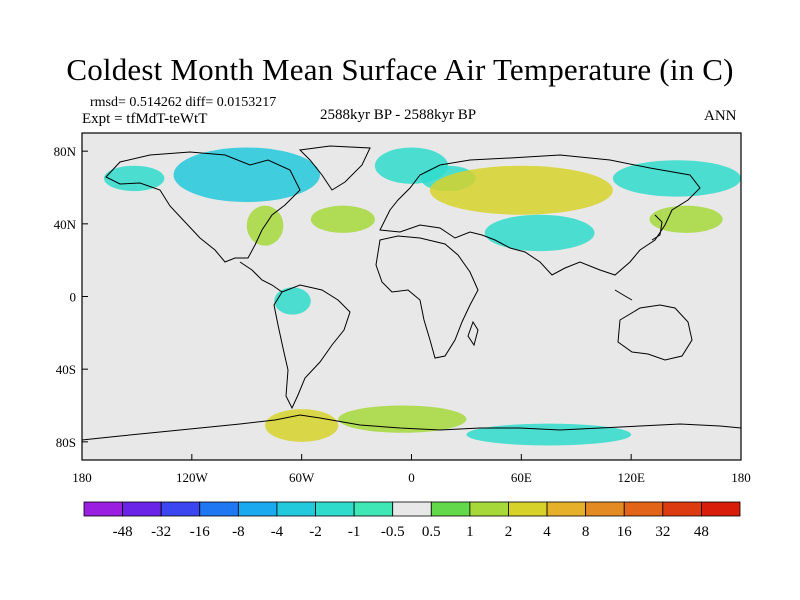 The image size is (800, 600). I want to click on region-central-asia, so click(539, 233).